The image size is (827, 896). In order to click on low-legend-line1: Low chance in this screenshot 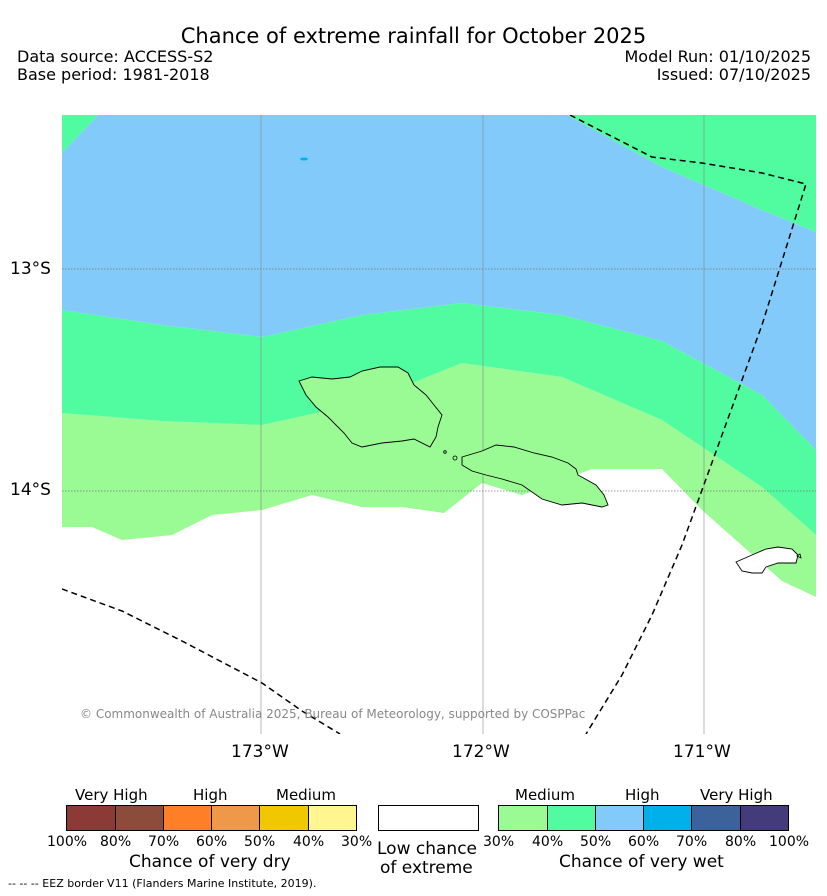, I will do `click(427, 849)`.